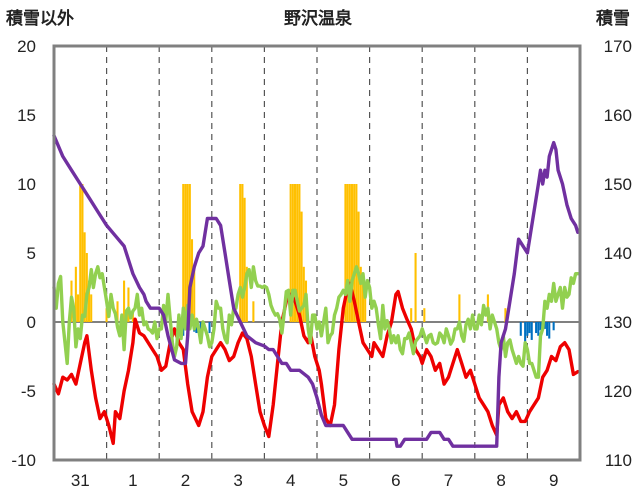 The width and height of the screenshot is (636, 501). I want to click on y-left-tick-label: 5, so click(31, 253).